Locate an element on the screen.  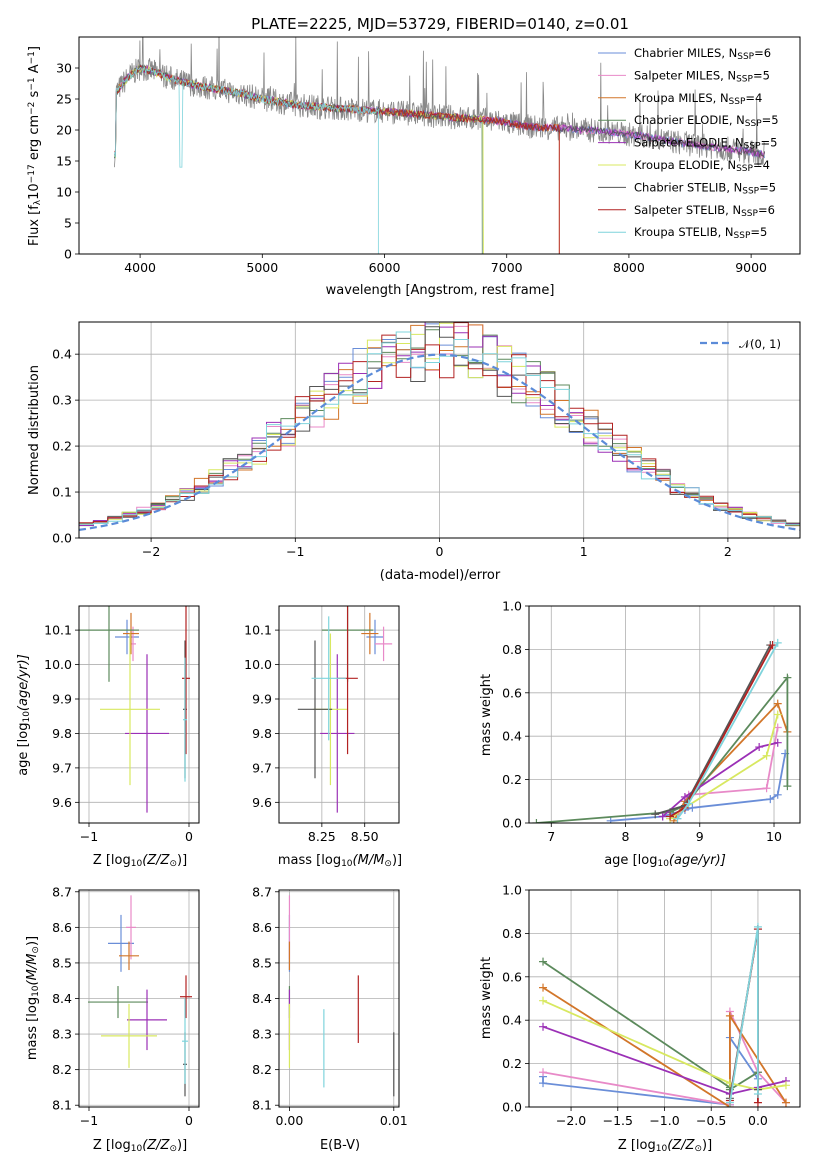
x-axis-label: wavelength [Angstrom, rest frame] is located at coordinates (440, 290).